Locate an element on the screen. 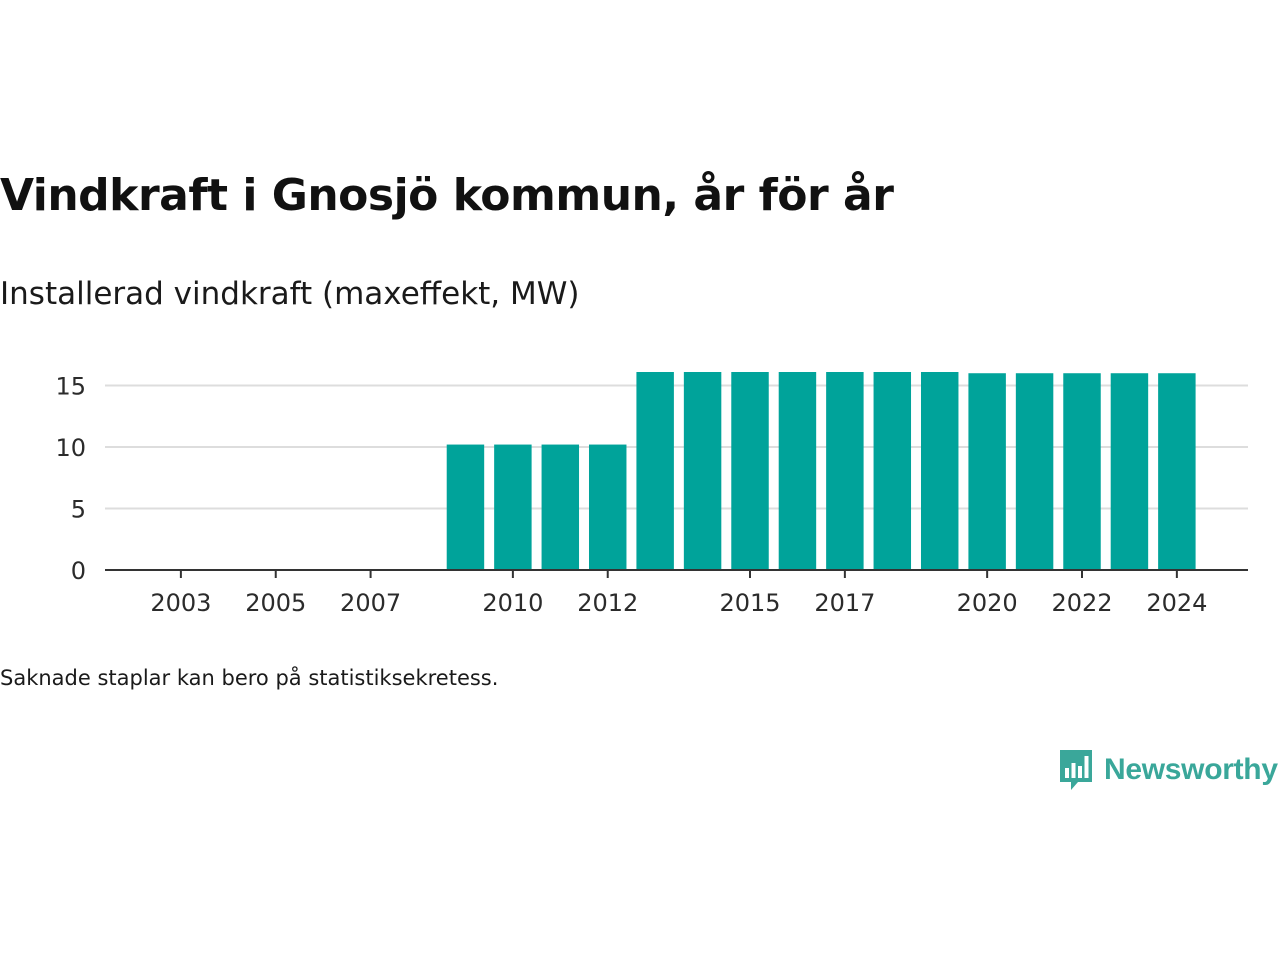 The height and width of the screenshot is (960, 1280). x-axis is located at coordinates (676, 573).